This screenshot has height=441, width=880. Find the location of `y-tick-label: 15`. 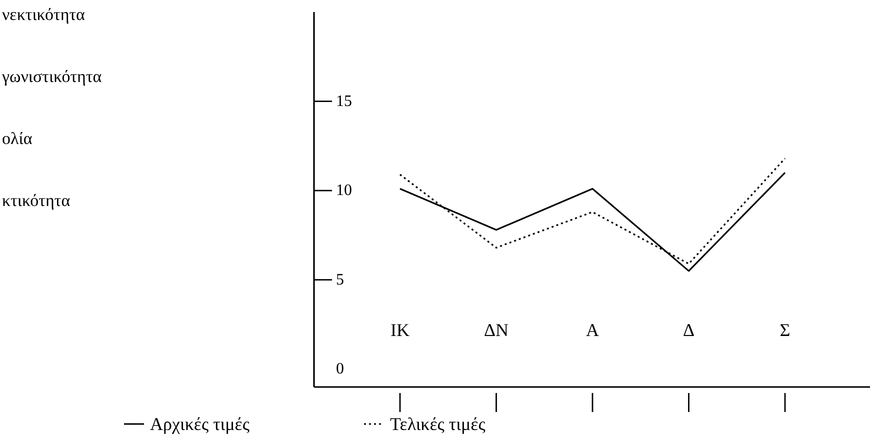

y-tick-label: 15 is located at coordinates (344, 101).